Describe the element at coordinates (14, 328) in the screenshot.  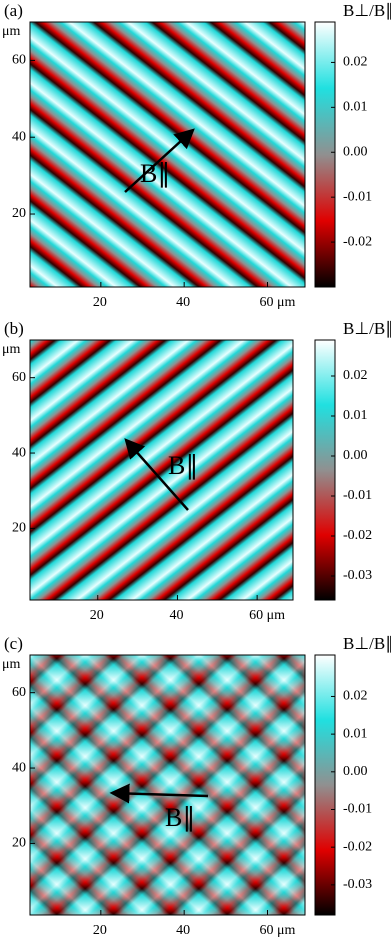
I see `panel-label: (b)` at that location.